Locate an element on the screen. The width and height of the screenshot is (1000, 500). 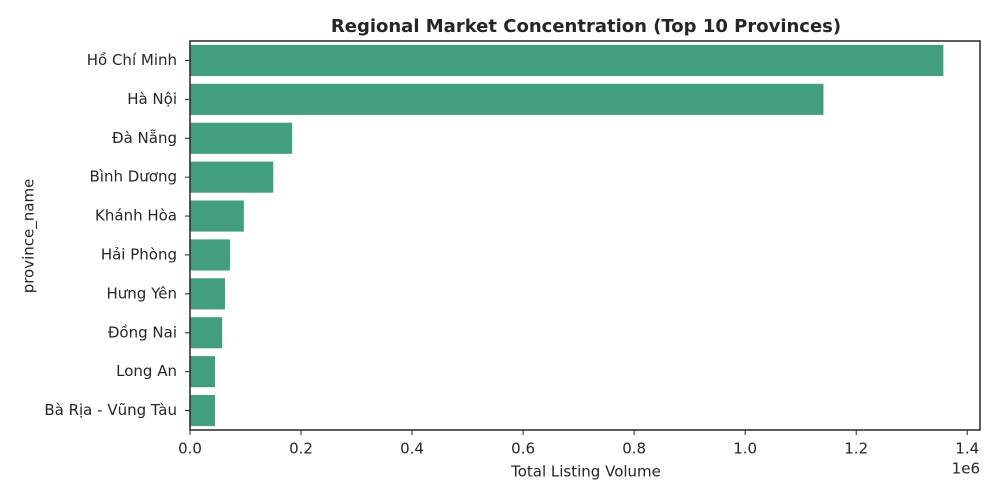
y-axis-label: province_name is located at coordinates (29, 236).